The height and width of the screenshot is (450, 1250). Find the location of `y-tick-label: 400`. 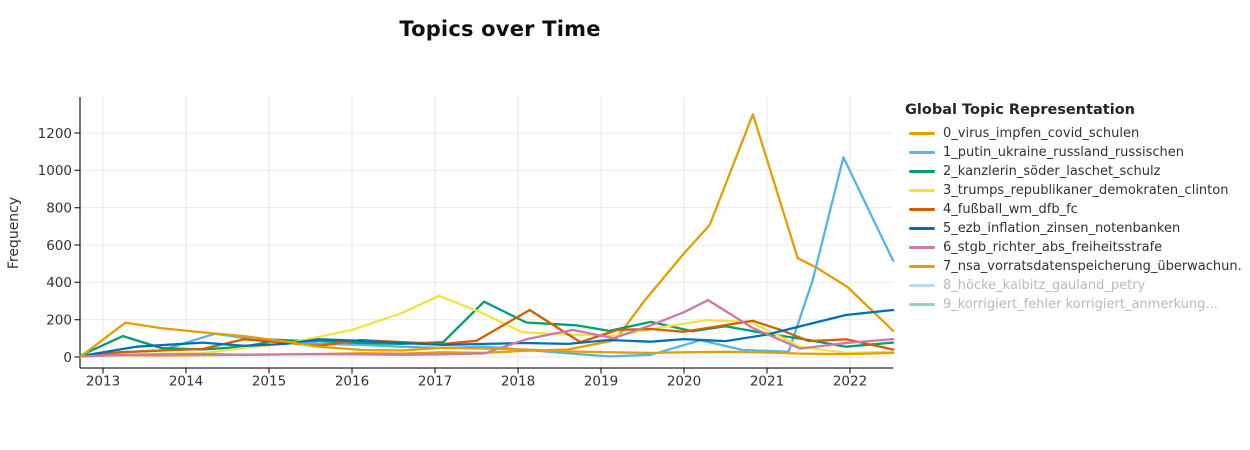

y-tick-label: 400 is located at coordinates (59, 283).